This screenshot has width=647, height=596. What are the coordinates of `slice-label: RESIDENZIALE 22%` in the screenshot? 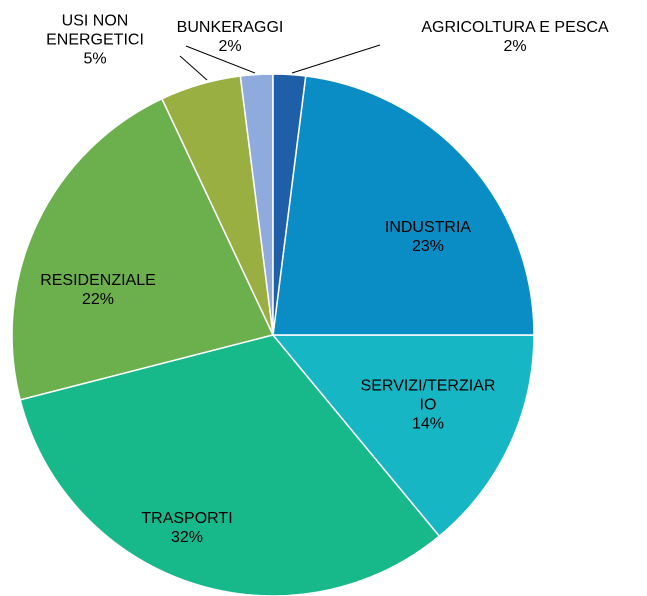 It's located at (98, 290).